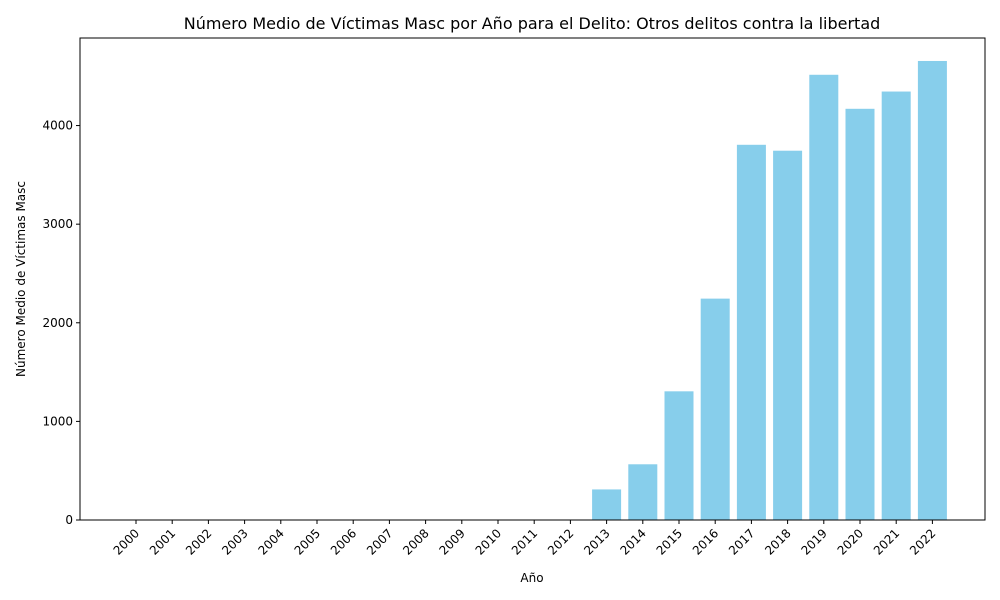  What do you see at coordinates (741, 541) in the screenshot?
I see `x-tick-label-2017: 2017` at bounding box center [741, 541].